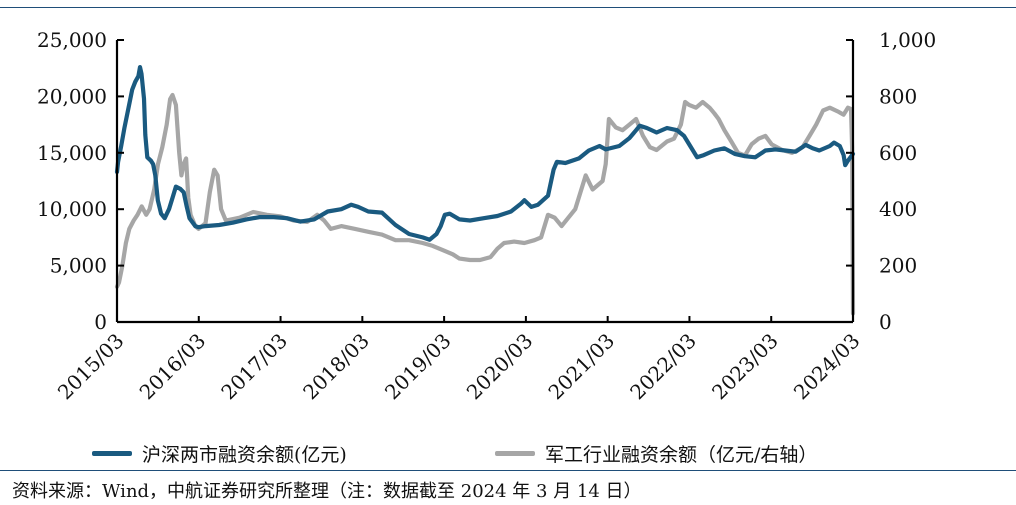 The image size is (1016, 505). Describe the element at coordinates (898, 96) in the screenshot. I see `y-right-tick-label: 800` at that location.